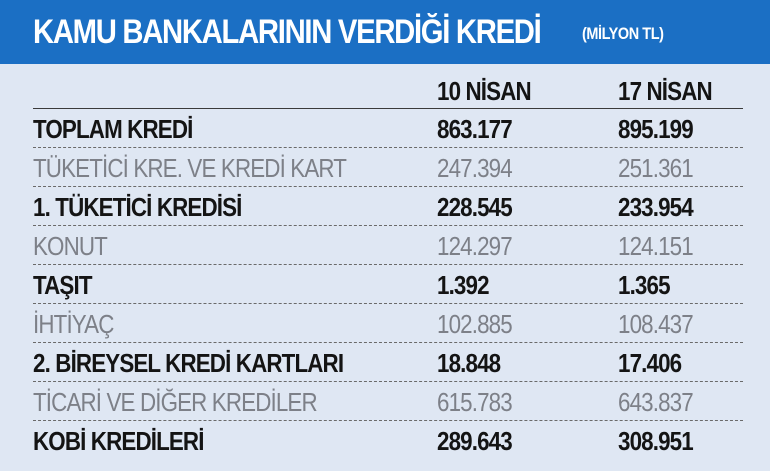 The image size is (770, 471). What do you see at coordinates (656, 168) in the screenshot?
I see `value-17-nisan: 251.361` at bounding box center [656, 168].